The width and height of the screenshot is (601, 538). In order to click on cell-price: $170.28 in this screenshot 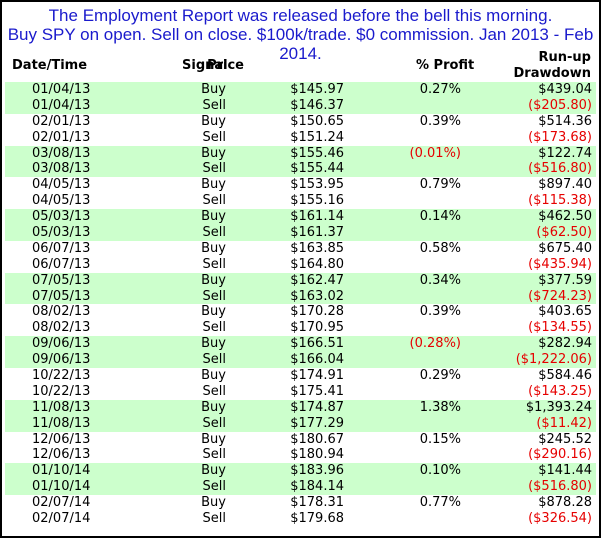, I will do `click(317, 312)`.